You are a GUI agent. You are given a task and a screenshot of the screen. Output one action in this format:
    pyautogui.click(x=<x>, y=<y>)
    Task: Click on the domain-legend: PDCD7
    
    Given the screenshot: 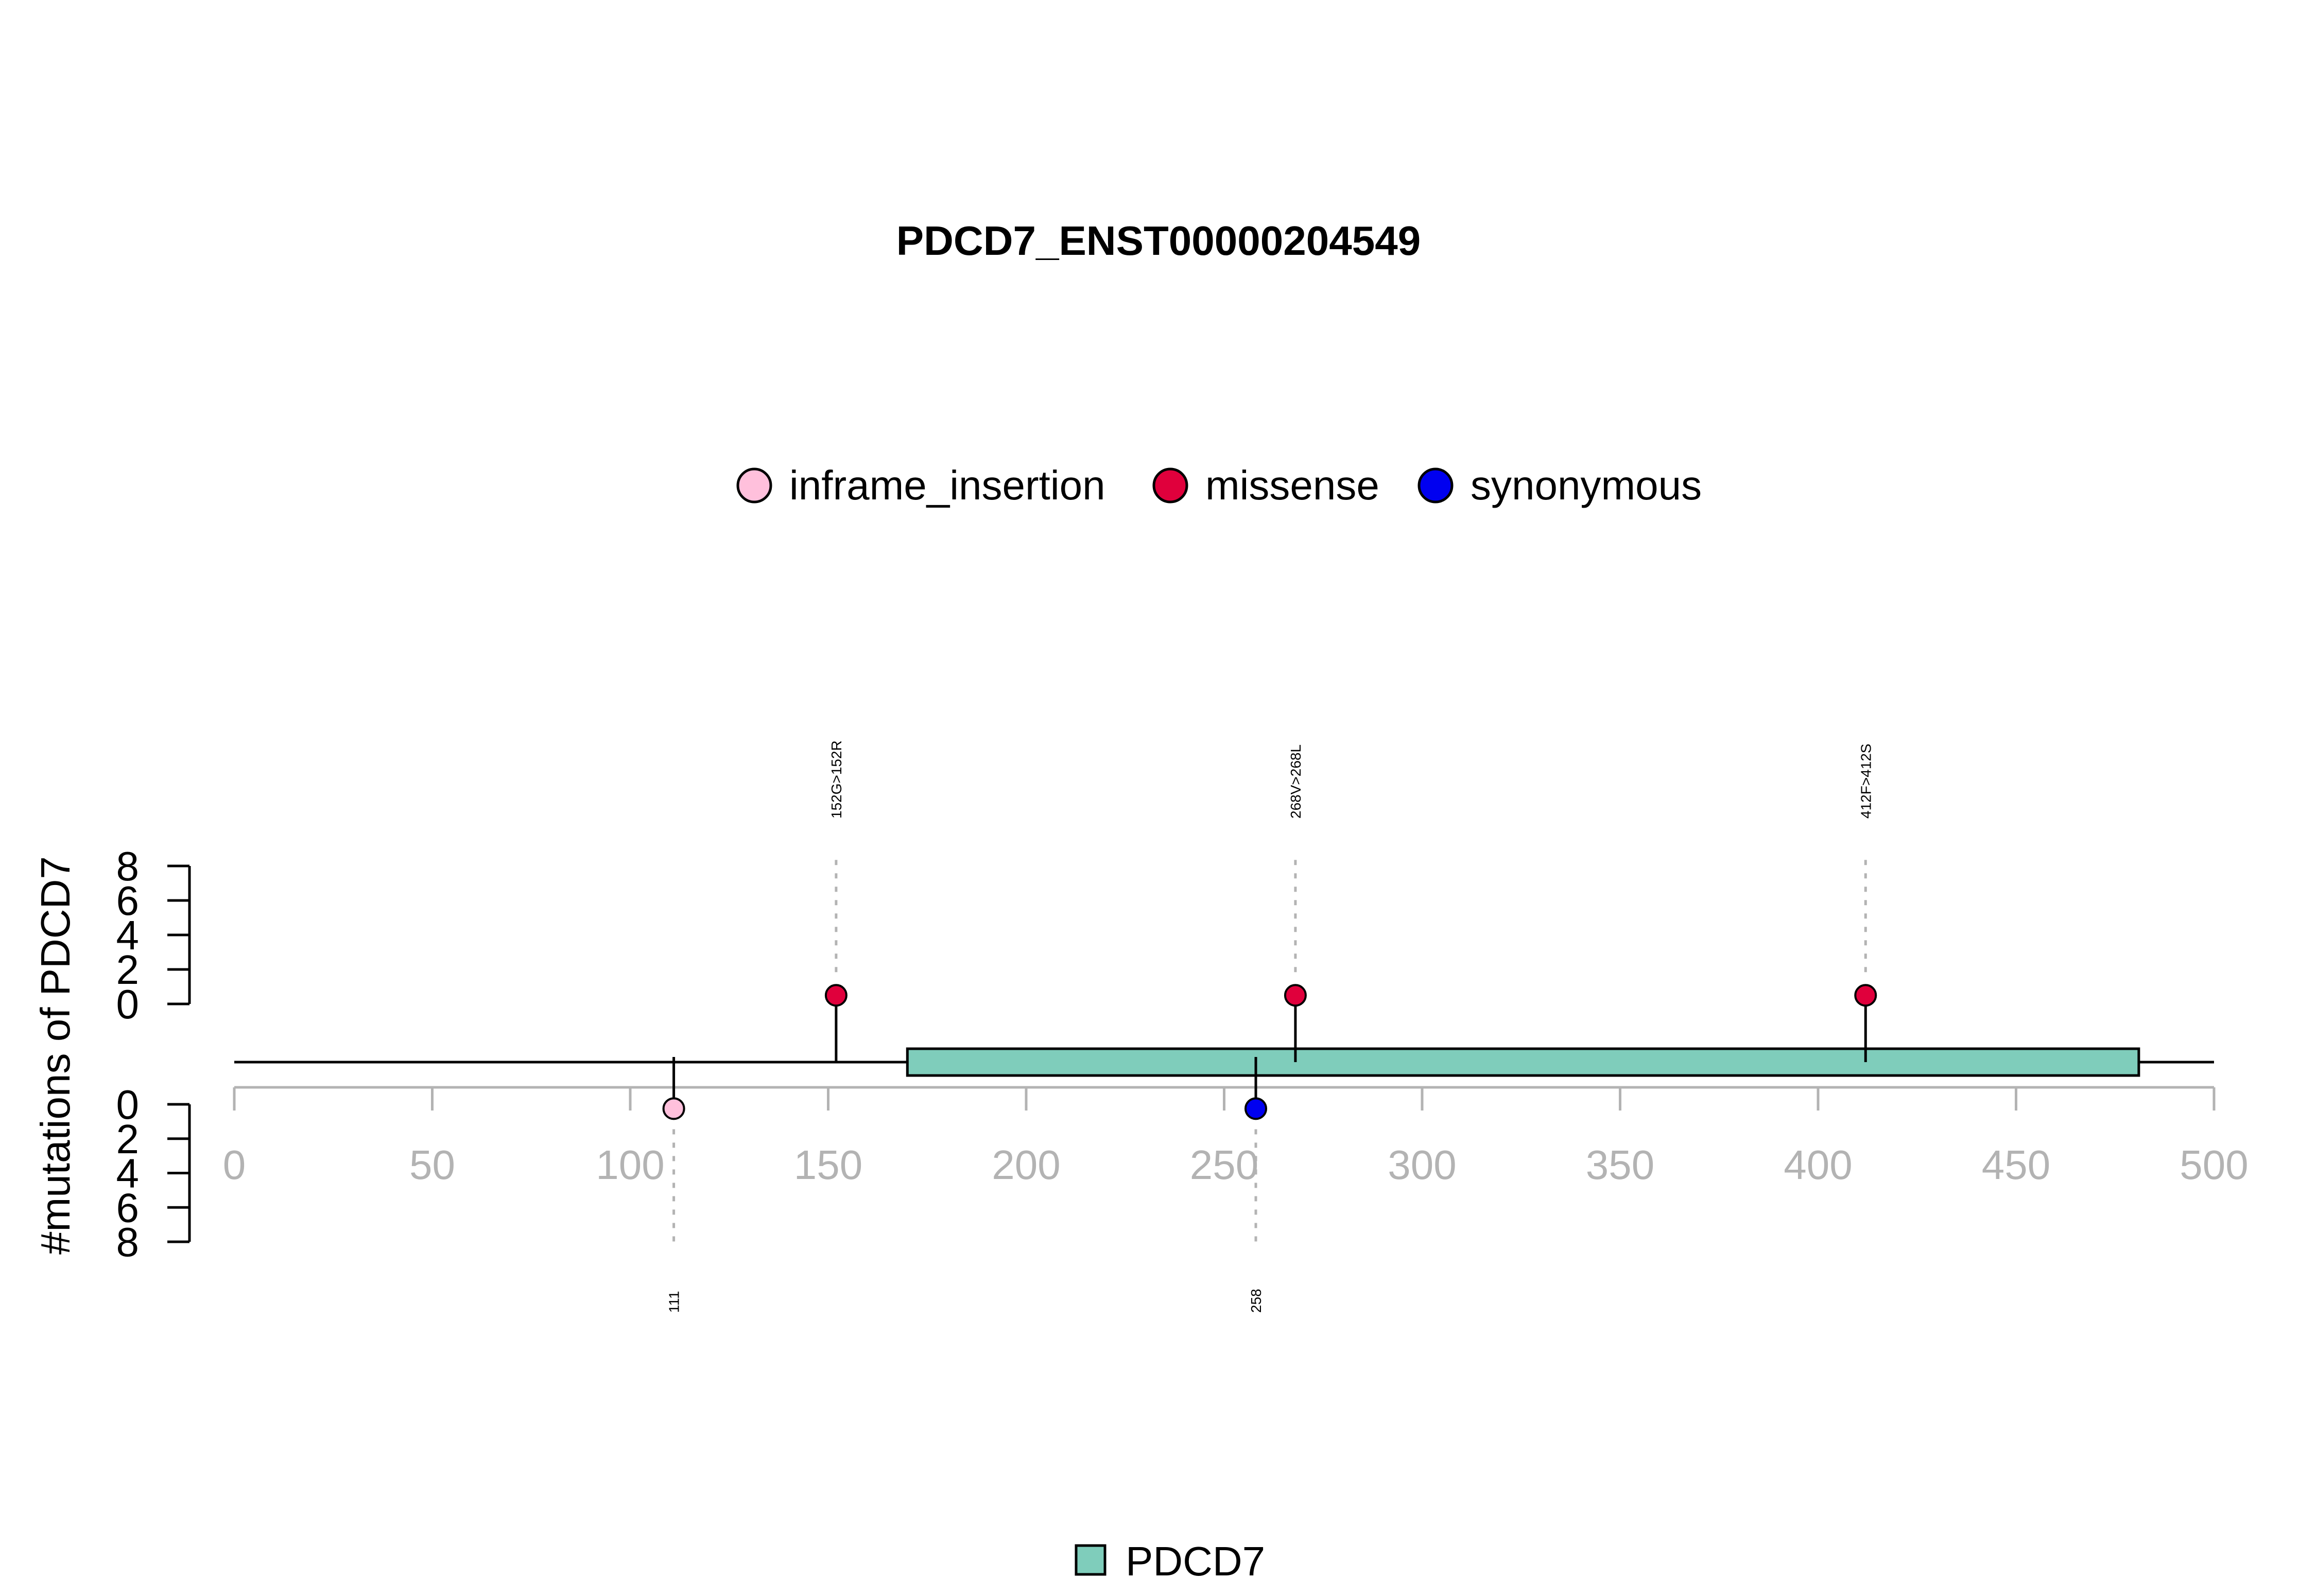 What is the action you would take?
    pyautogui.click(x=1170, y=1561)
    